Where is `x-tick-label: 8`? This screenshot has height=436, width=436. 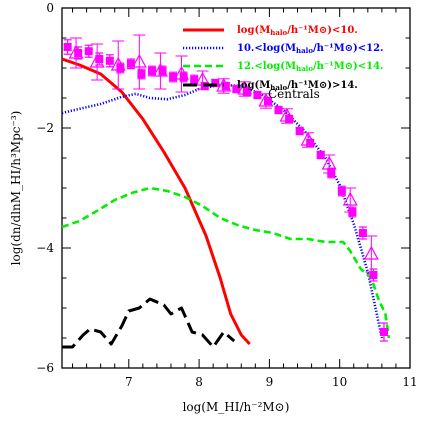 x-tick-label: 8 is located at coordinates (199, 382).